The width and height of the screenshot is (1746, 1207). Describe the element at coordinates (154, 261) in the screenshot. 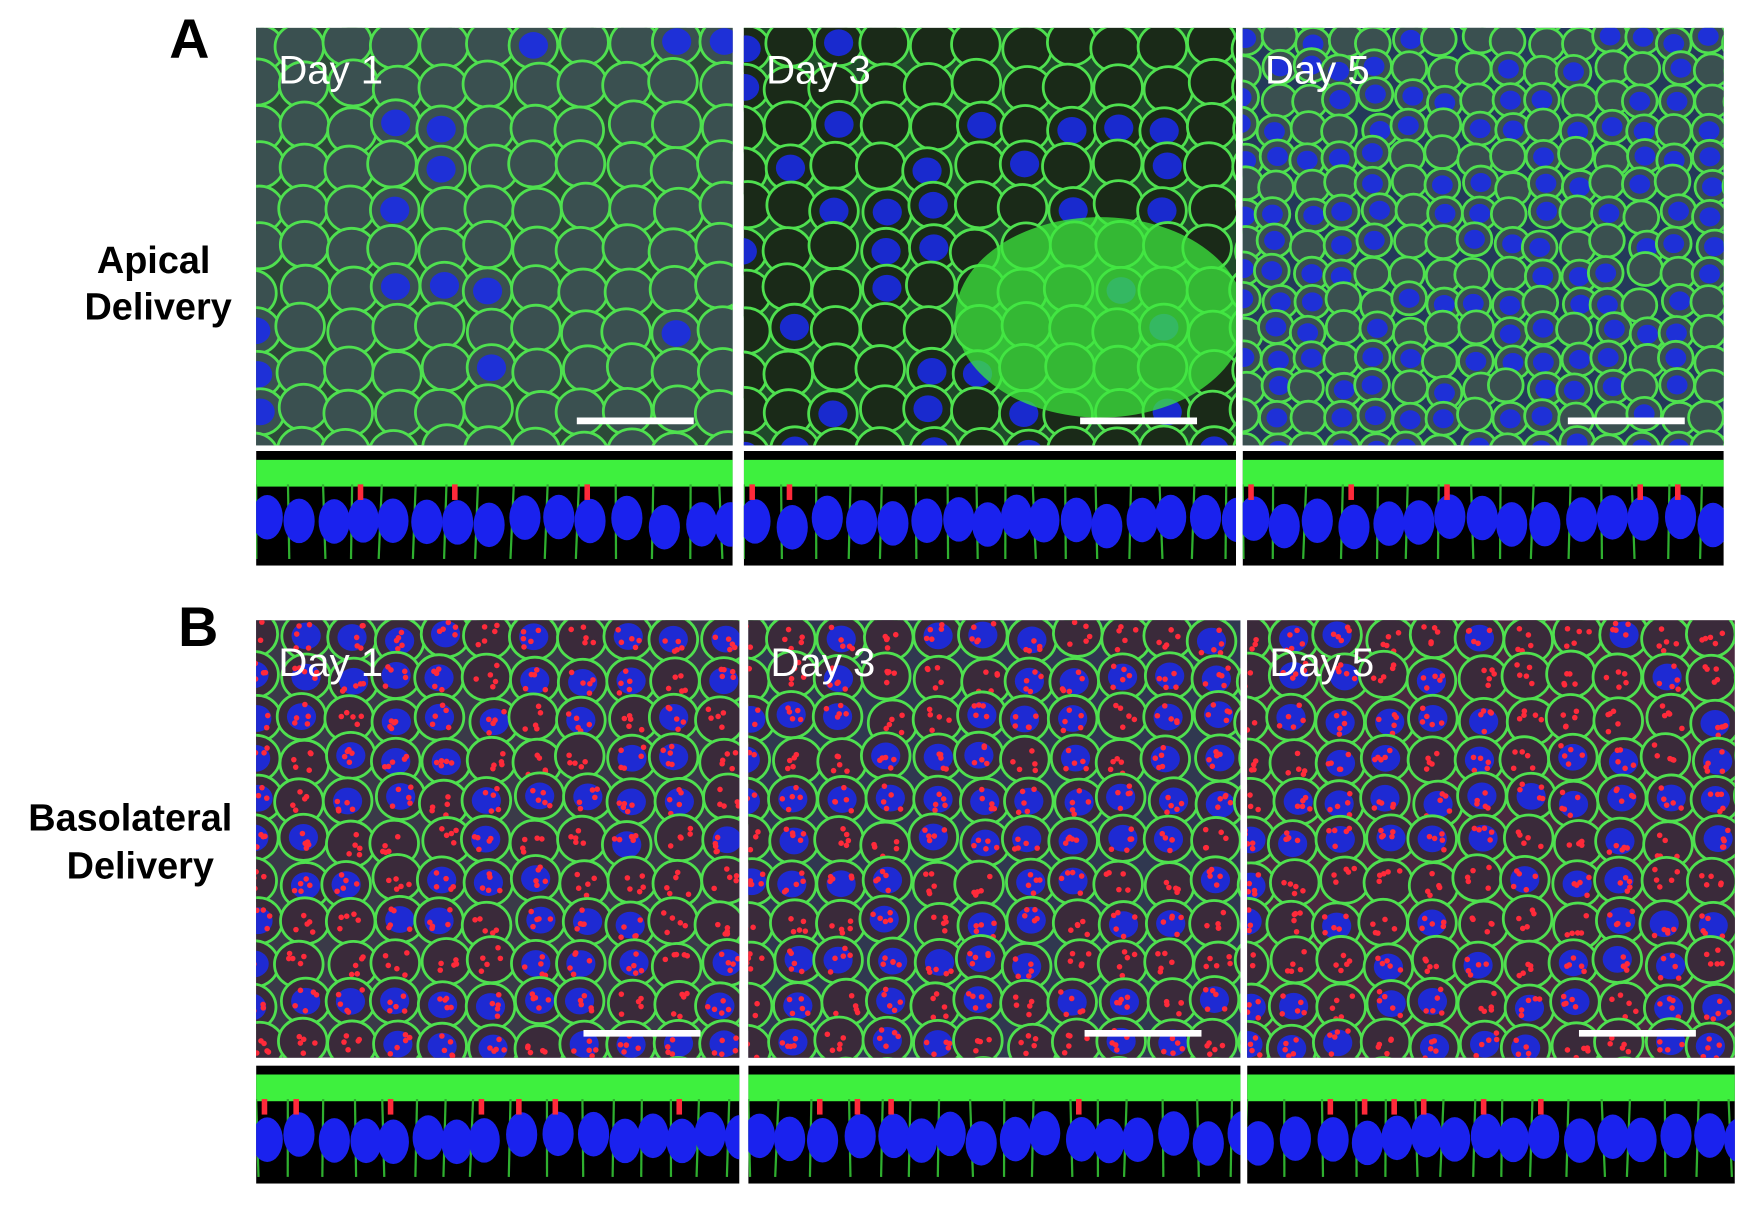

I see `row-label: Apical` at that location.